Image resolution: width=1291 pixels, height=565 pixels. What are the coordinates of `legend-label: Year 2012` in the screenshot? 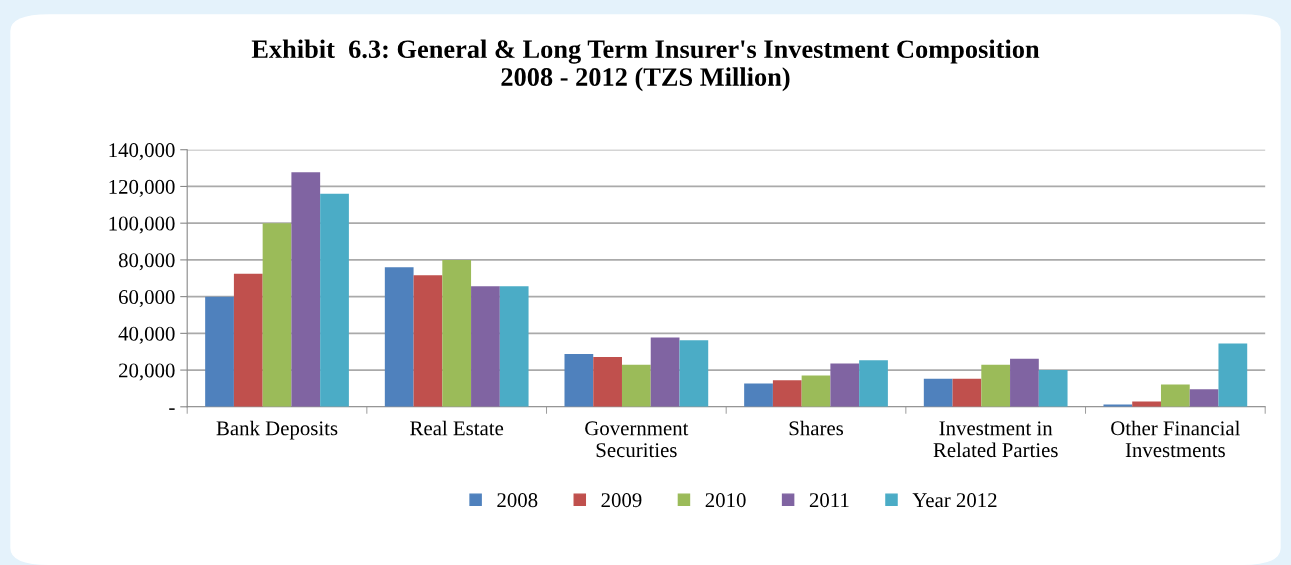 It's located at (954, 500).